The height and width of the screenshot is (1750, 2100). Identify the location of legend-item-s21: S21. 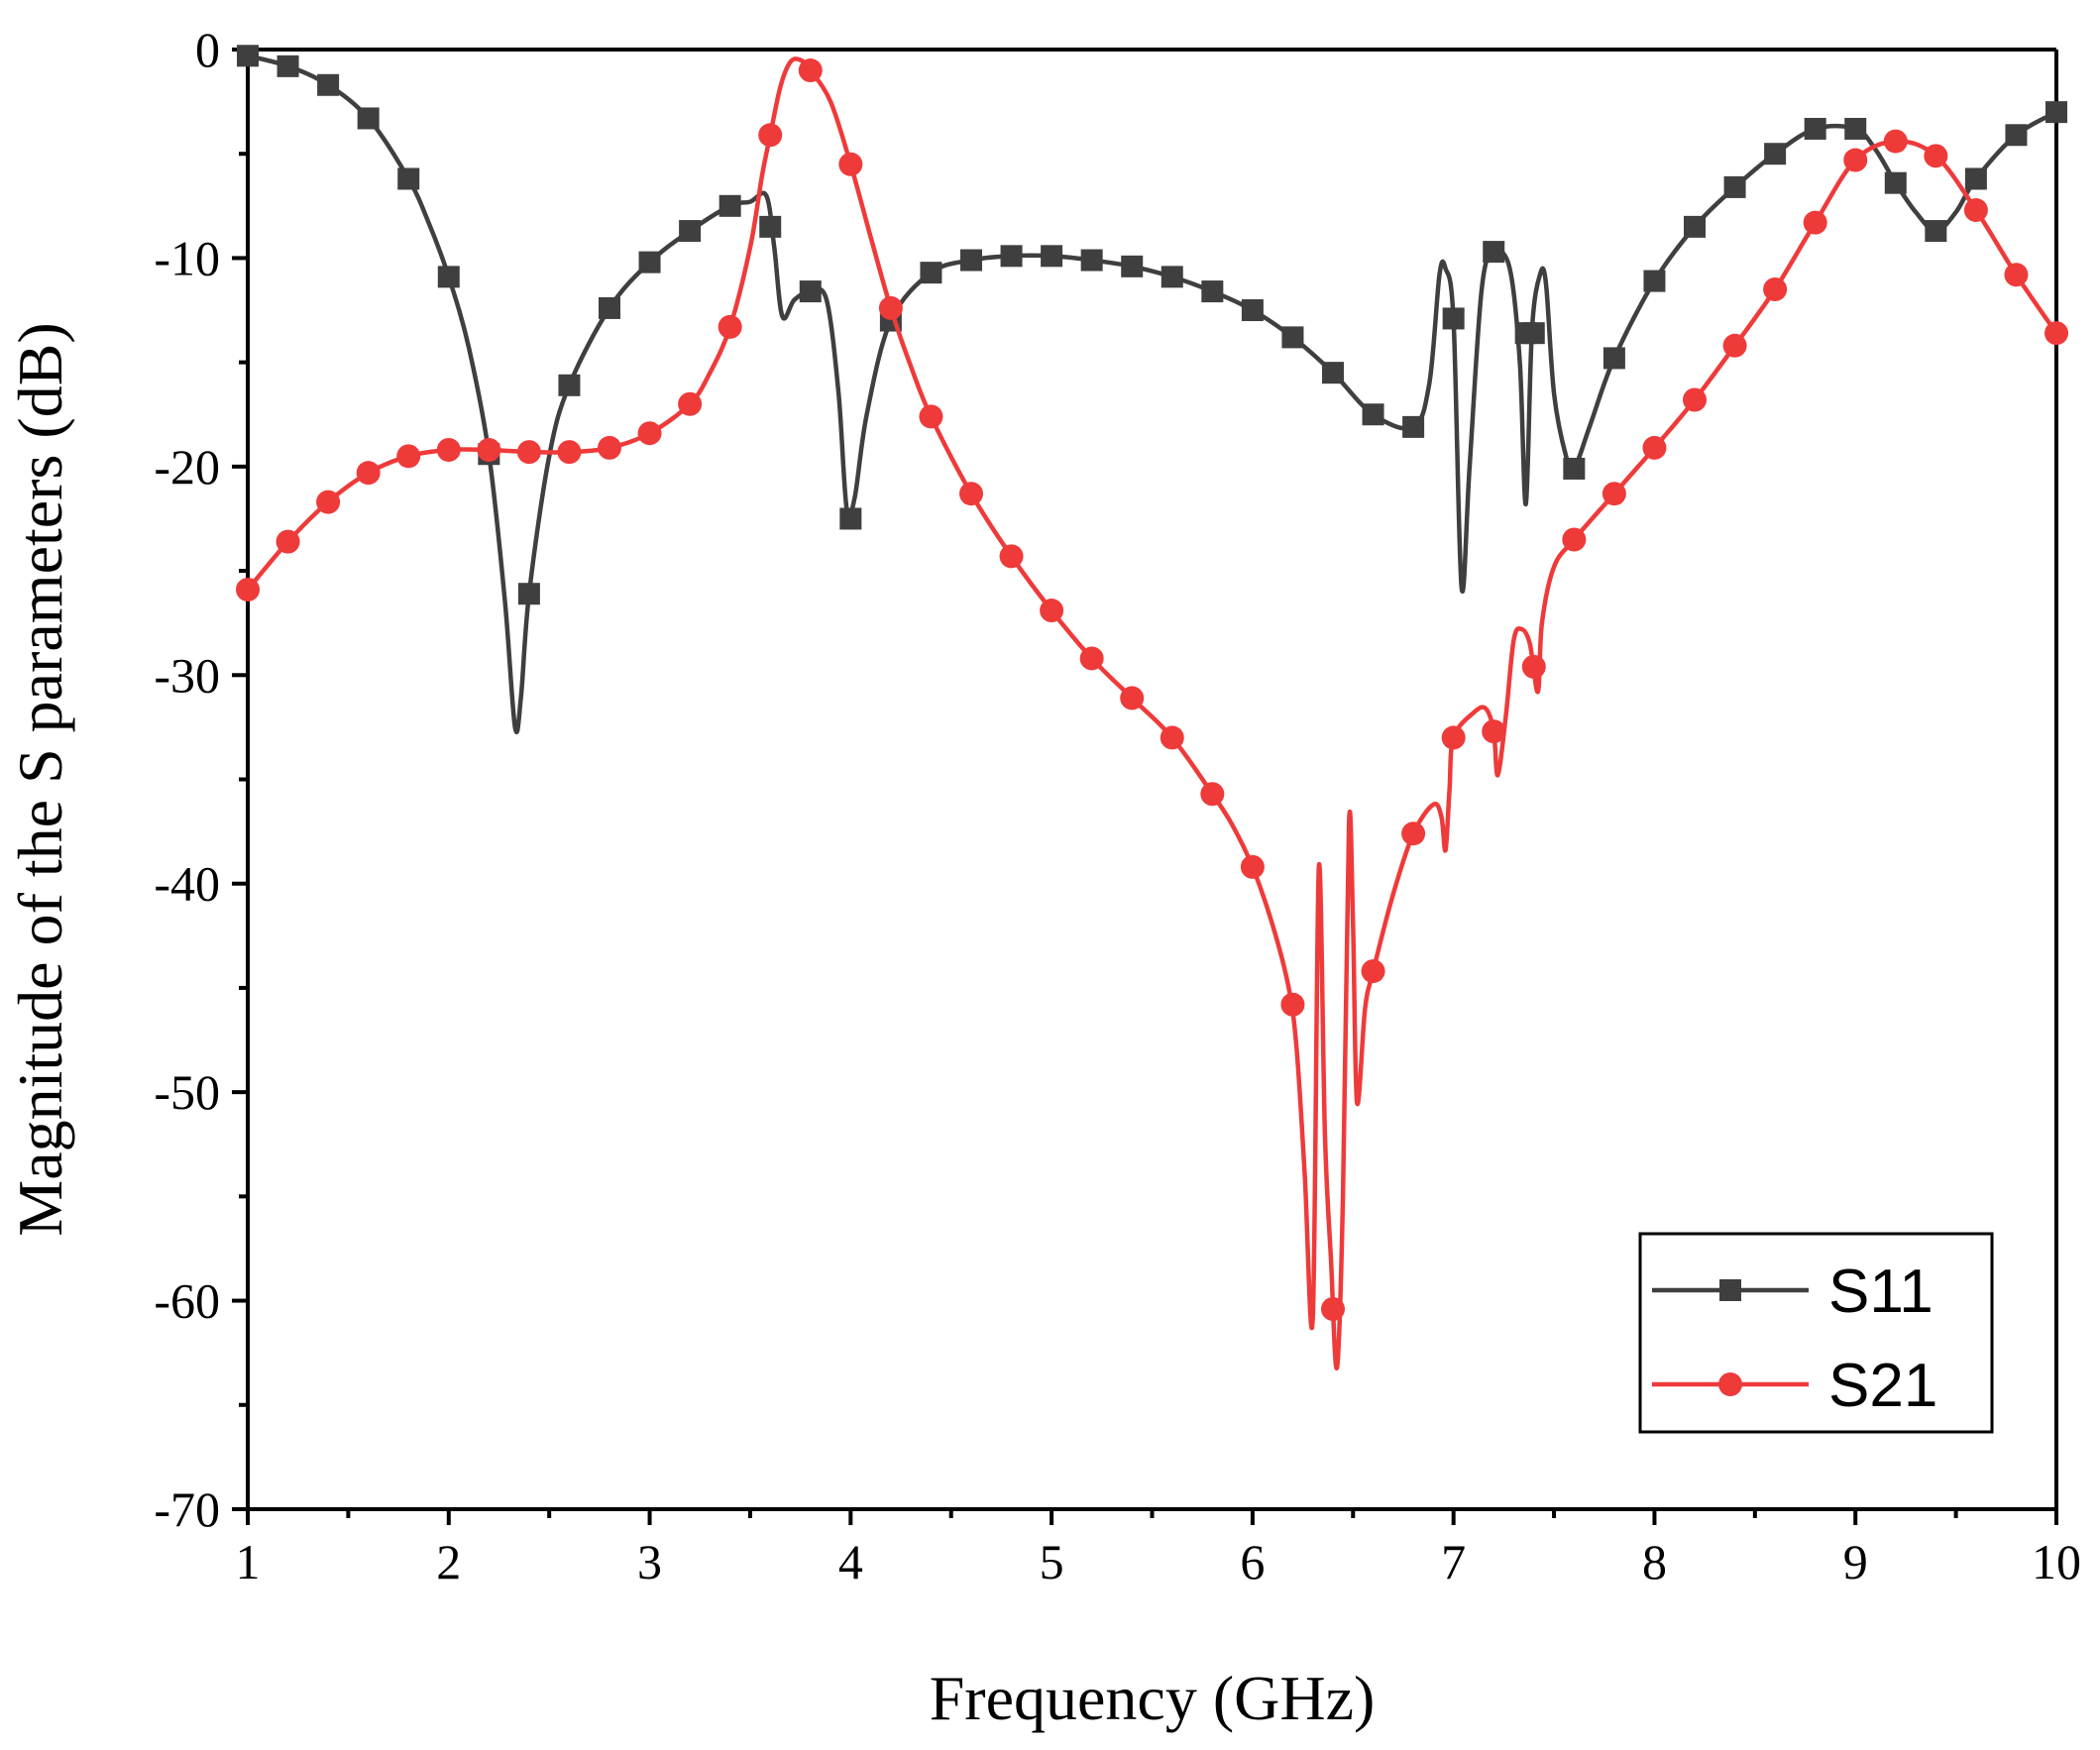
(1794, 1386).